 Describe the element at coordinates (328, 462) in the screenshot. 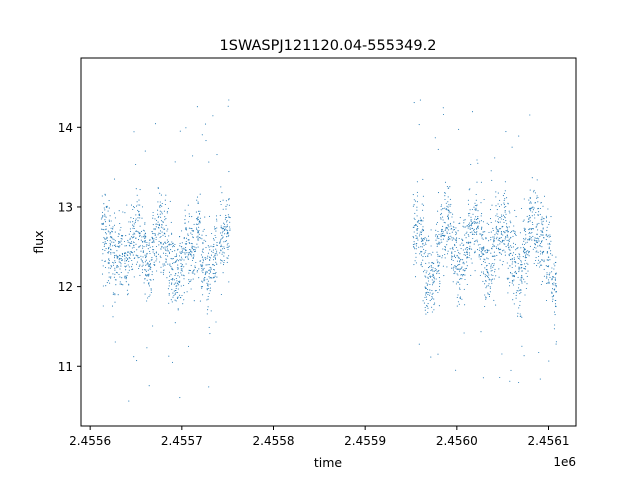

I see `x-axis-label: time` at that location.